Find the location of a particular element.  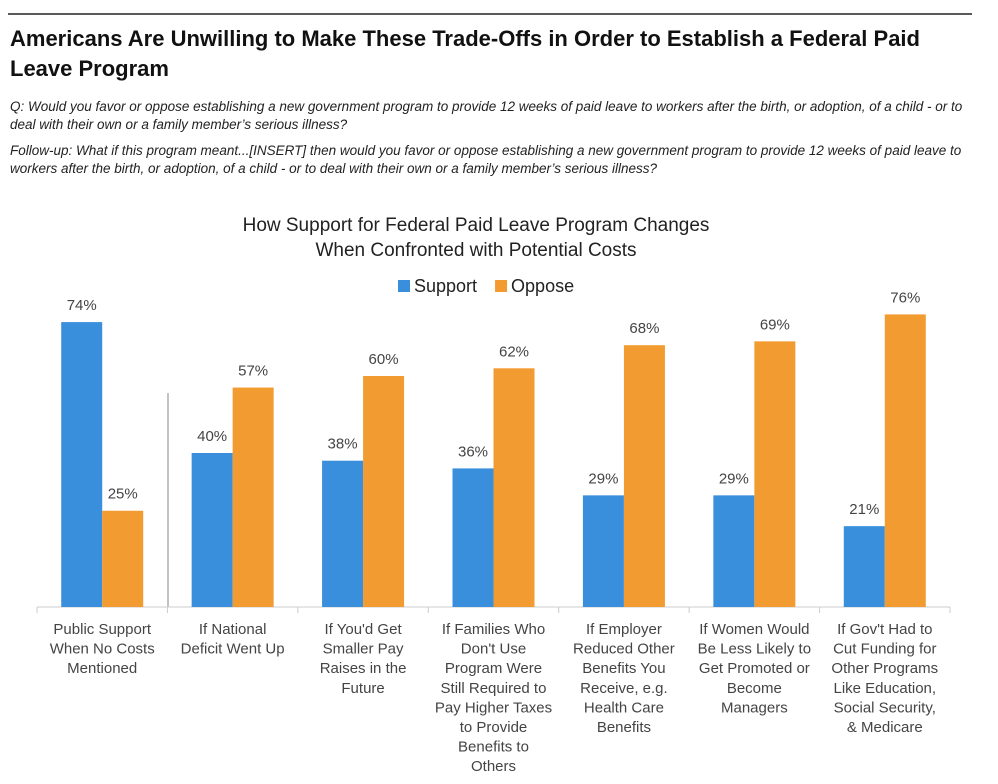

x-tick-label: Like Education, is located at coordinates (884, 688).